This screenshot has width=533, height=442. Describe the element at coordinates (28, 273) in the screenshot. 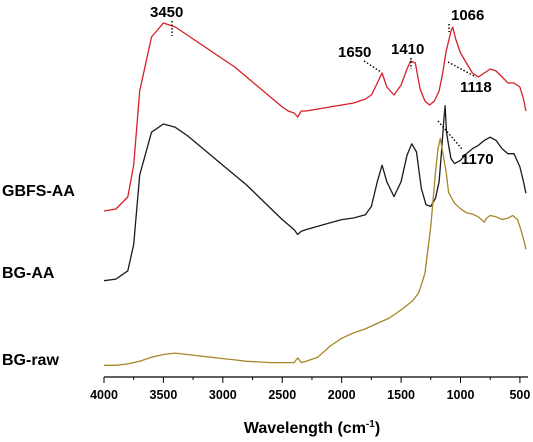

I see `series-label-bg-aa: BG-AA` at that location.